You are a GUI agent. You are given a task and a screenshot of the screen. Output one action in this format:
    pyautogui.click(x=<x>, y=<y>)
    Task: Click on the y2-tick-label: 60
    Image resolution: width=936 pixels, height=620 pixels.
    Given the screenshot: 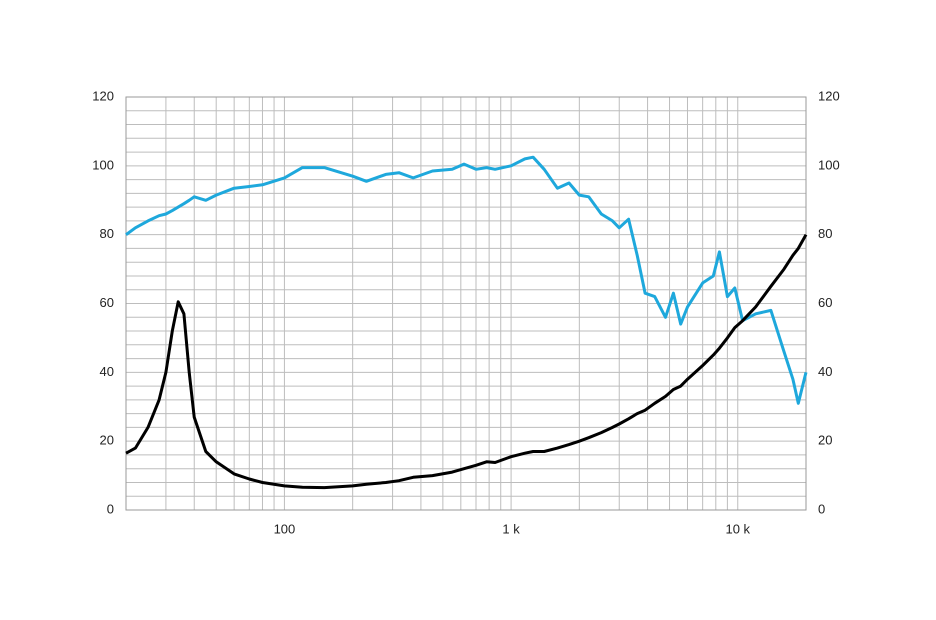 What is the action you would take?
    pyautogui.click(x=825, y=302)
    